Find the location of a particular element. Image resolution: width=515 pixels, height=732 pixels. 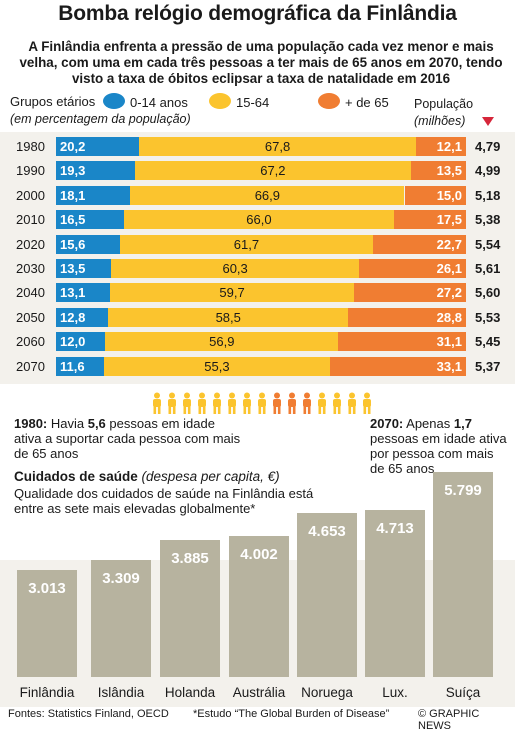

year-label-2010: 2010 is located at coordinates (30, 220).